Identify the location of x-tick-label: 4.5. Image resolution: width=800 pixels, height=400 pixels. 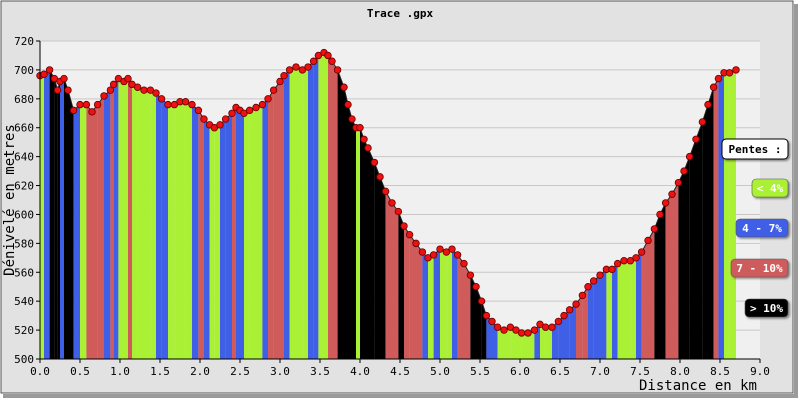
(400, 371).